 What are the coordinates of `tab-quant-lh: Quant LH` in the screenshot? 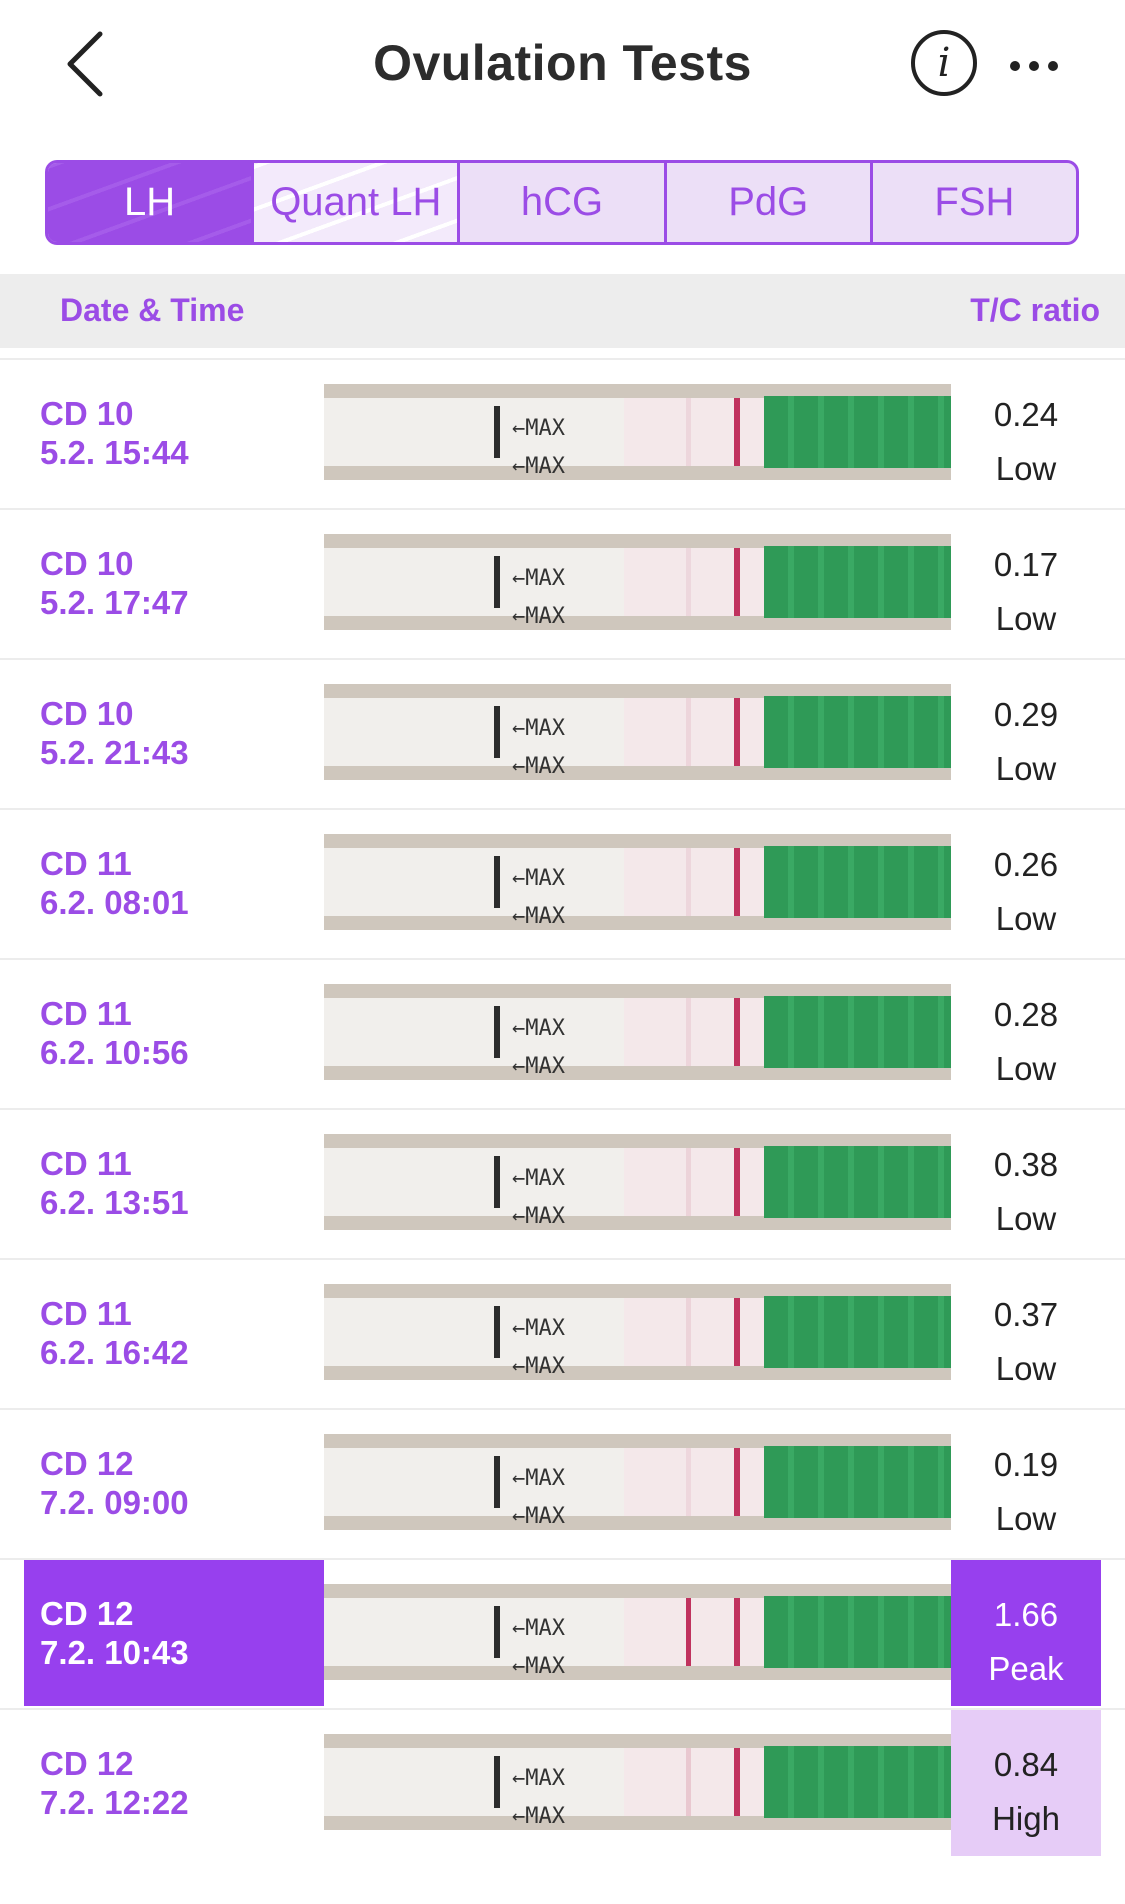 It's located at (357, 202).